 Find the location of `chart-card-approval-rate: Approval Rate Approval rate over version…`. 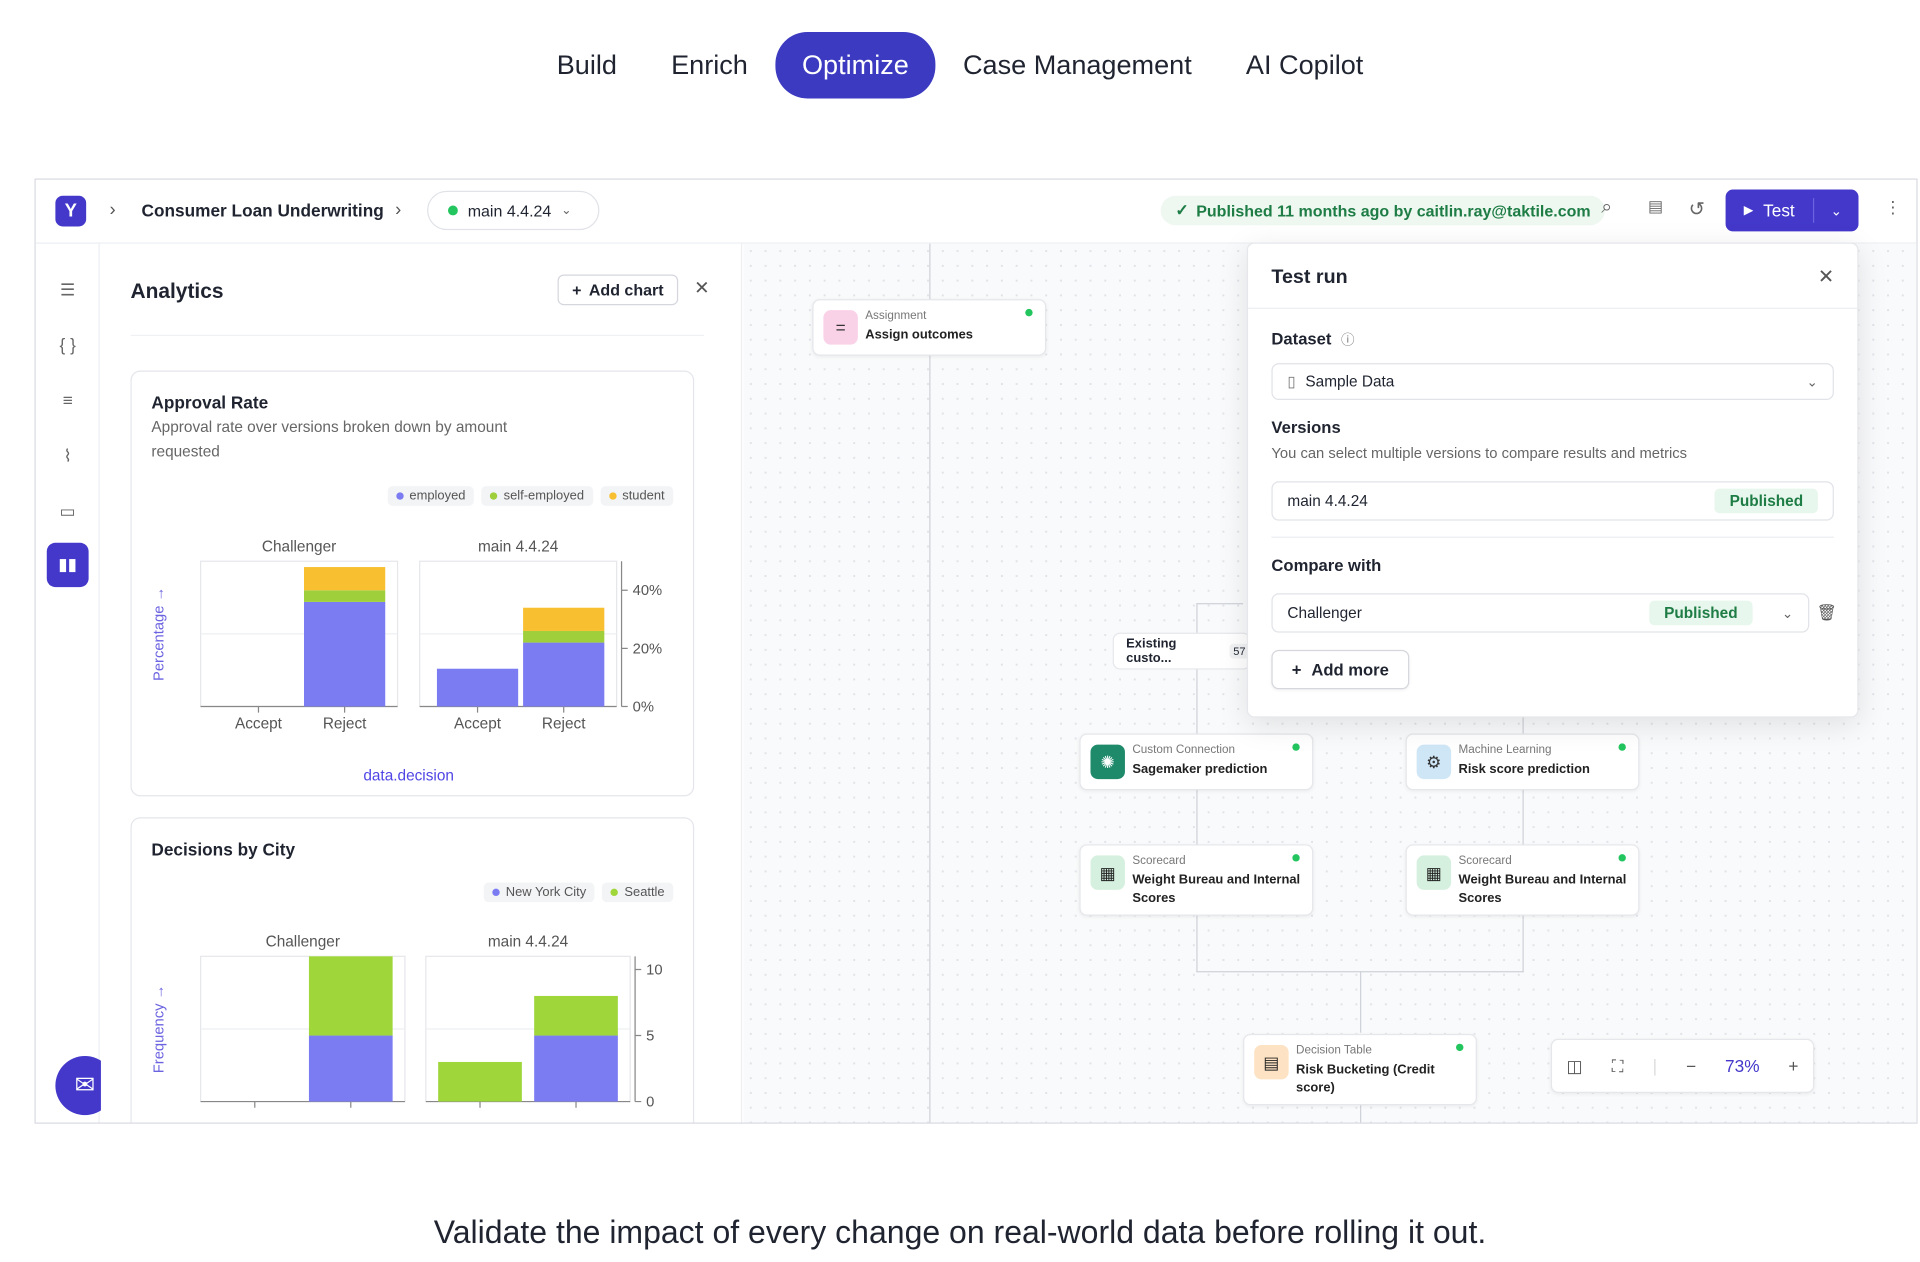

chart-card-approval-rate: Approval Rate Approval rate over version… is located at coordinates (412, 583).